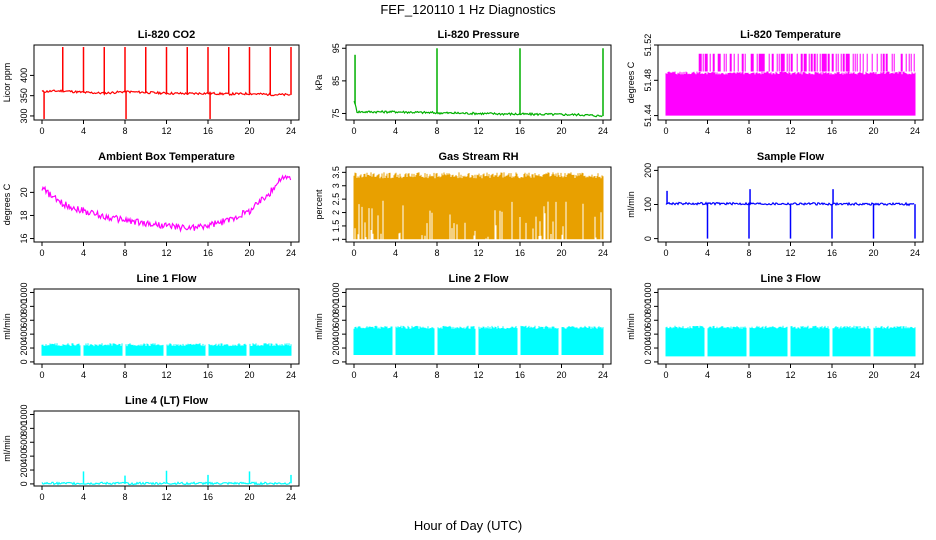  What do you see at coordinates (24, 239) in the screenshot?
I see `y-tick-label: 16` at bounding box center [24, 239].